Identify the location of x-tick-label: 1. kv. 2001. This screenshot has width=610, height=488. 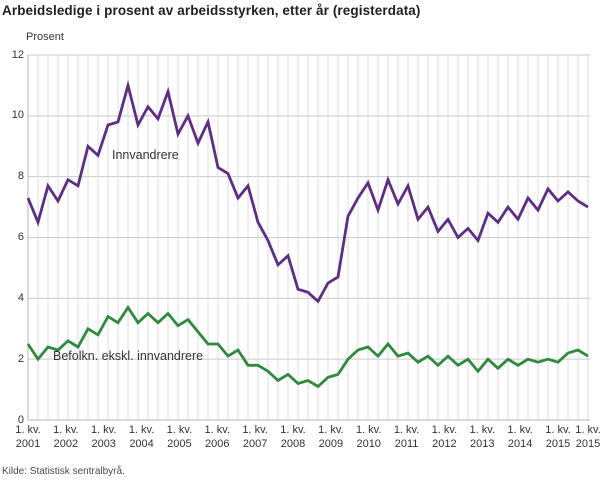
(28, 437).